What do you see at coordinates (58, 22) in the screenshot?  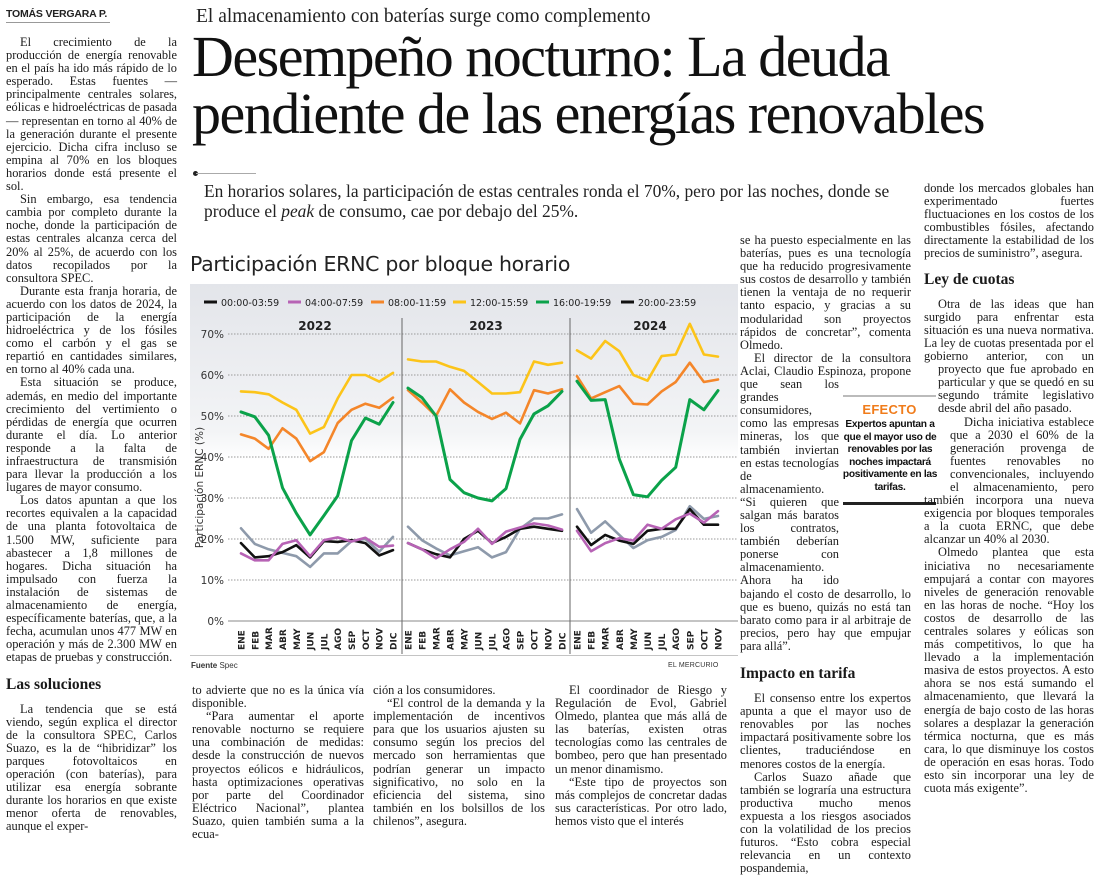 I see `byline-rule` at bounding box center [58, 22].